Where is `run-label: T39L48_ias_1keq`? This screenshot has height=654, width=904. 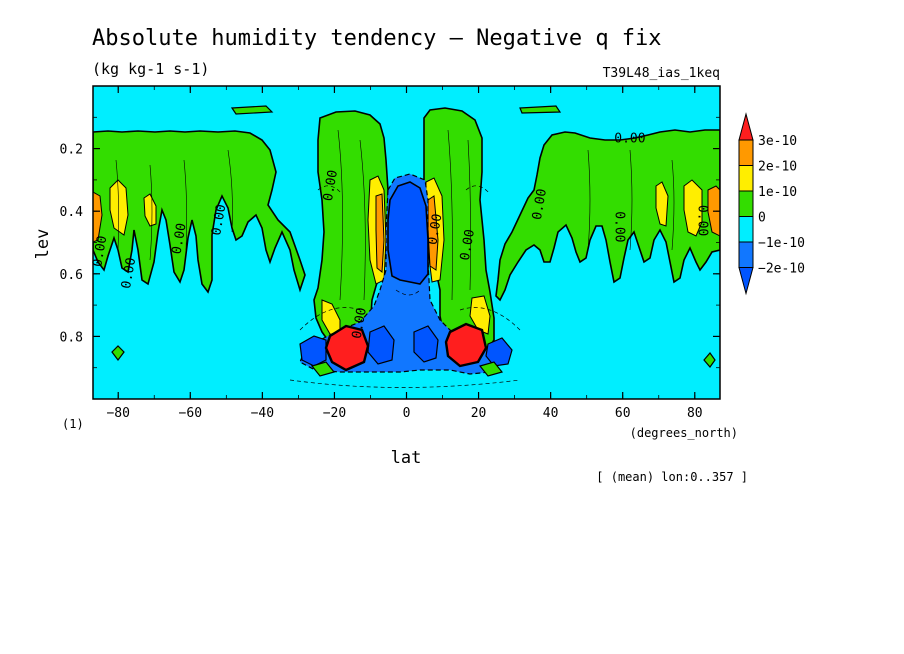 run-label: T39L48_ias_1keq is located at coordinates (661, 73).